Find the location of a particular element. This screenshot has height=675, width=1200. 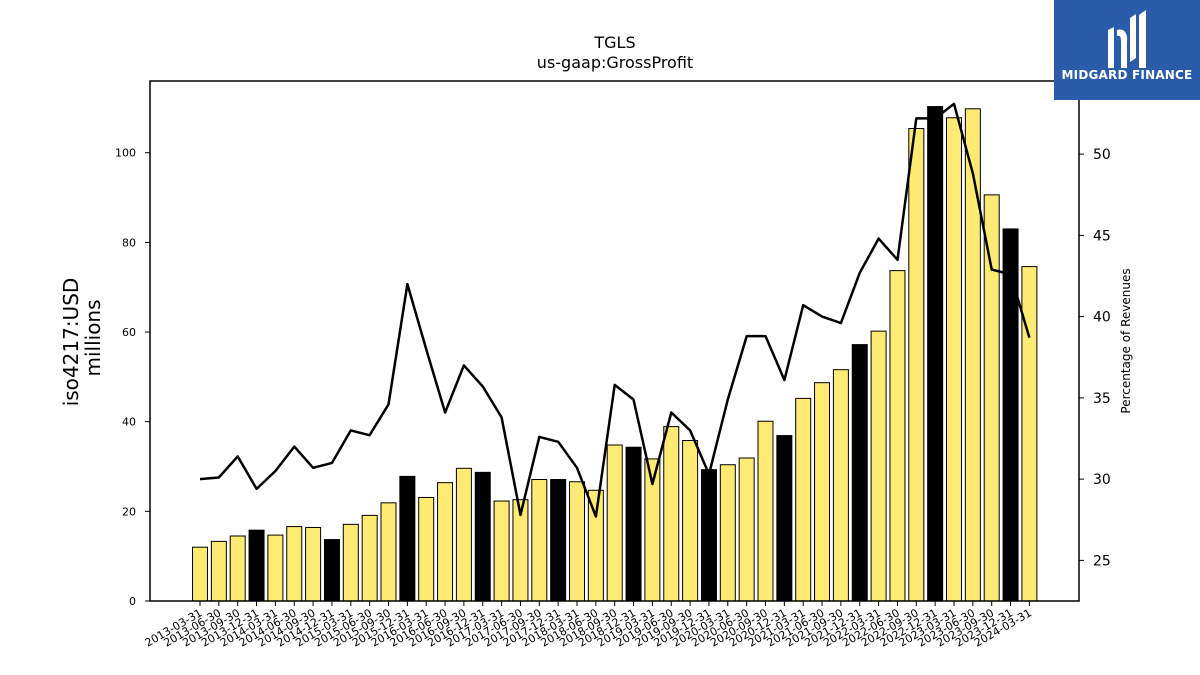

y-tick-label: 60 is located at coordinates (129, 332).